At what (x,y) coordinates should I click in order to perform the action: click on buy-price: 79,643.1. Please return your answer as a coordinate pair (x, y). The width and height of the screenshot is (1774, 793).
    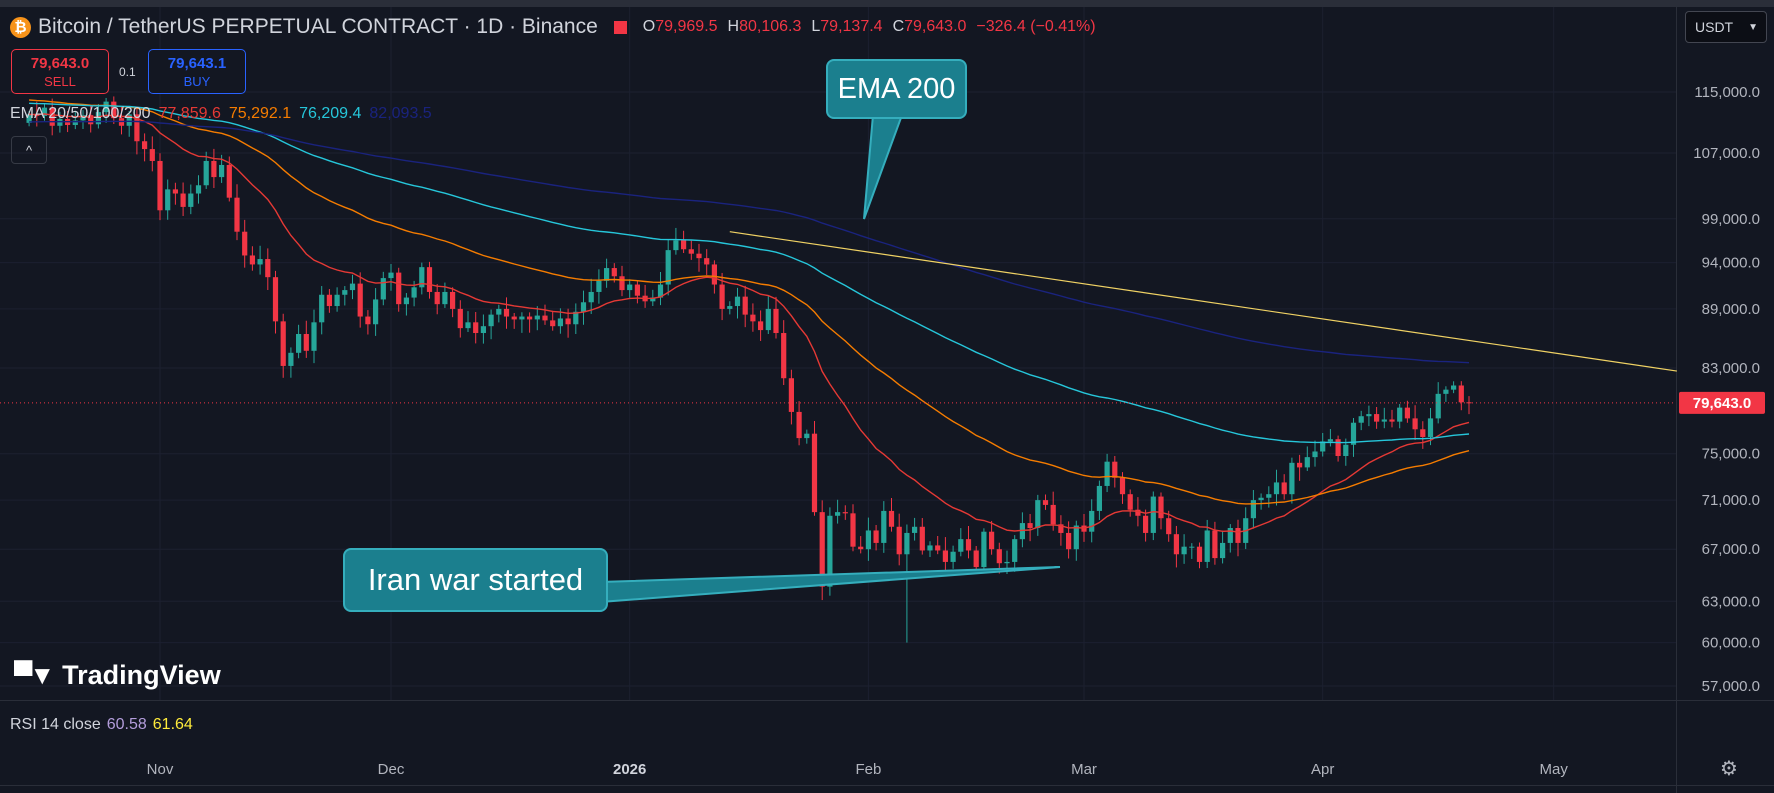
    Looking at the image, I should click on (197, 63).